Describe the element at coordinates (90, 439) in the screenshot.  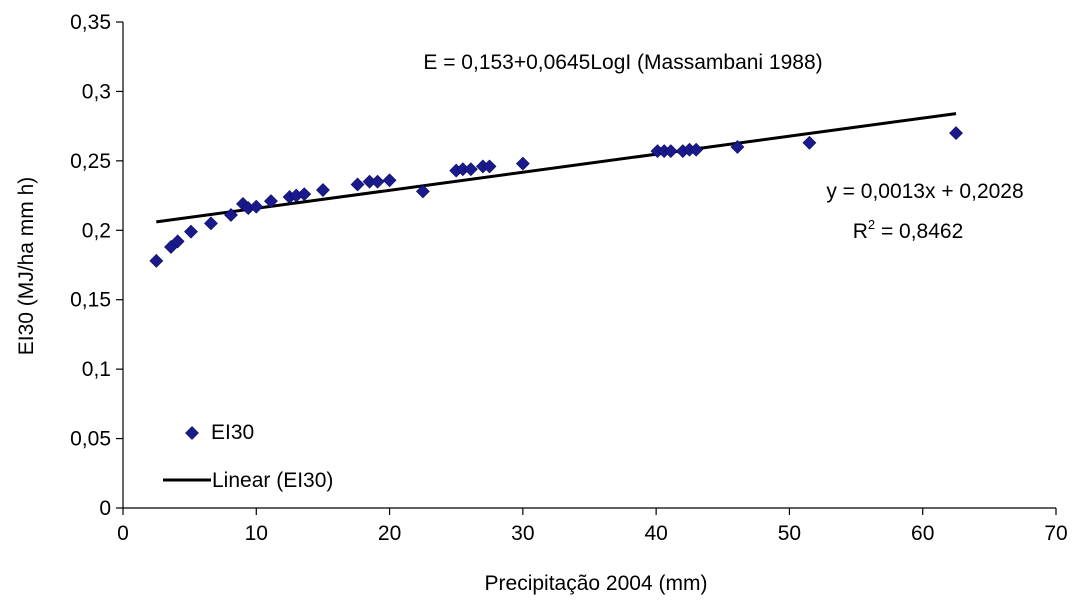
I see `y-tick-label: 0,05` at that location.